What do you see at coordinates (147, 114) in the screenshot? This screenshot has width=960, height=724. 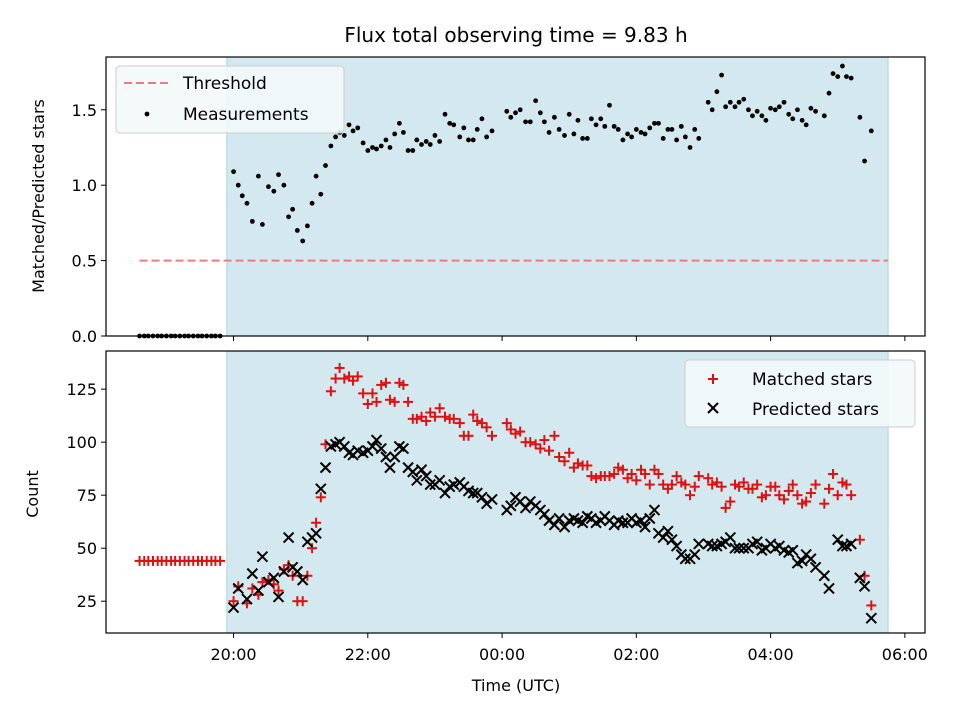 I see `measurements-legend-swatch` at bounding box center [147, 114].